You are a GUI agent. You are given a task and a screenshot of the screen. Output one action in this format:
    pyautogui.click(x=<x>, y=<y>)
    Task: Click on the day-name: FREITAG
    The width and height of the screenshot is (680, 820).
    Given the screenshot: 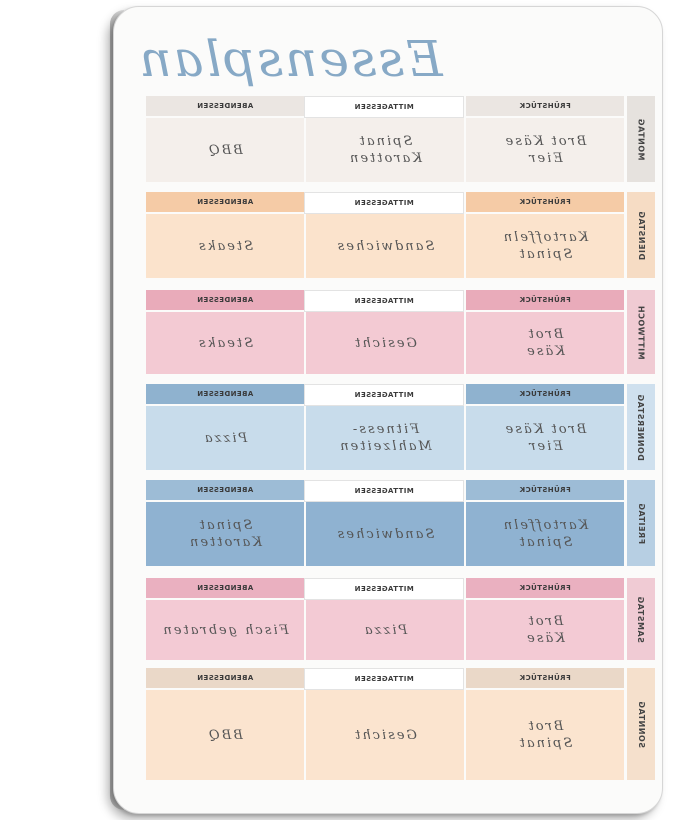 What is the action you would take?
    pyautogui.click(x=641, y=523)
    